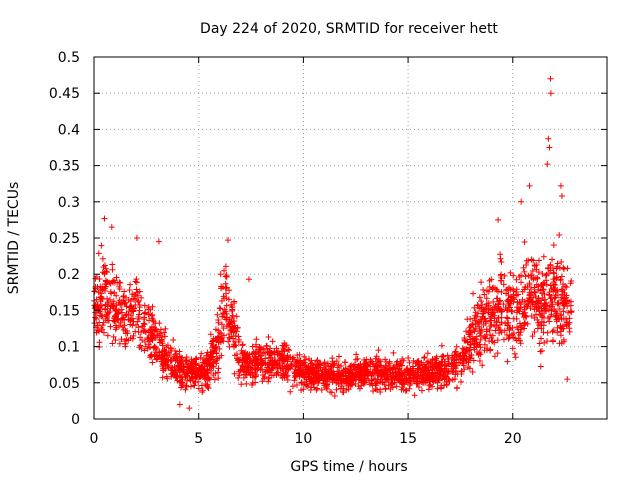  Describe the element at coordinates (64, 311) in the screenshot. I see `y-tick-label: 0.15` at that location.